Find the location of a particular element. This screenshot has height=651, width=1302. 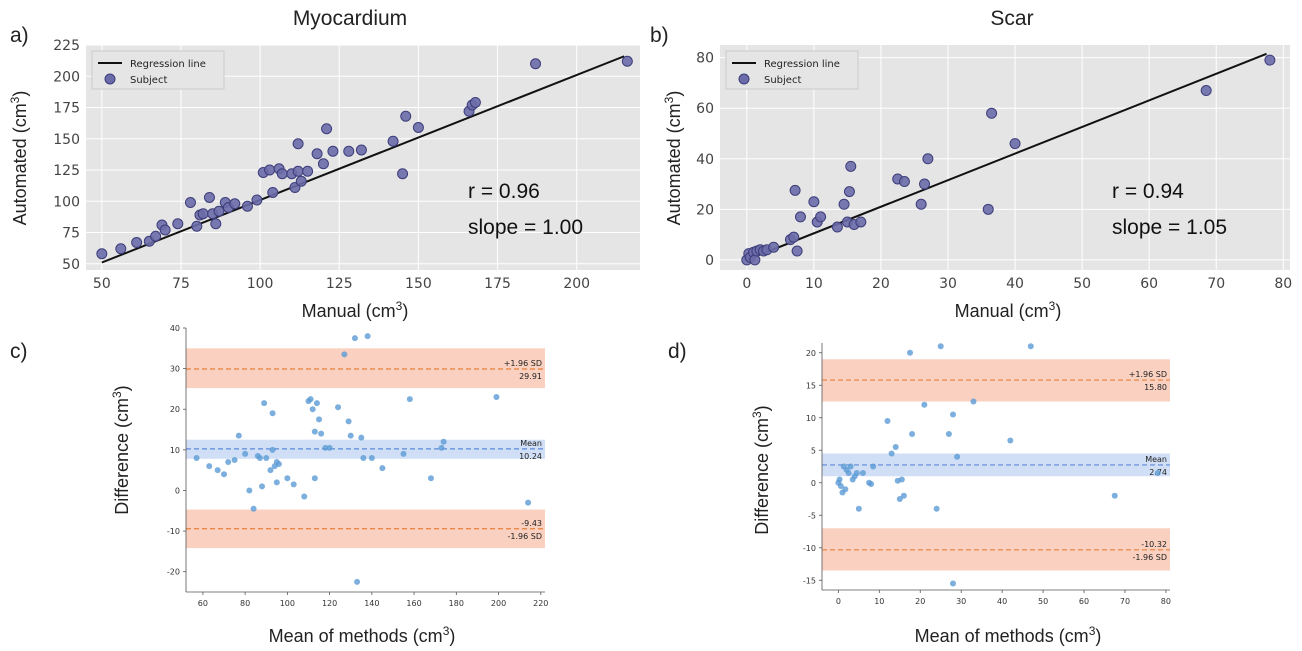

x-tick-label: 70 is located at coordinates (1216, 284).